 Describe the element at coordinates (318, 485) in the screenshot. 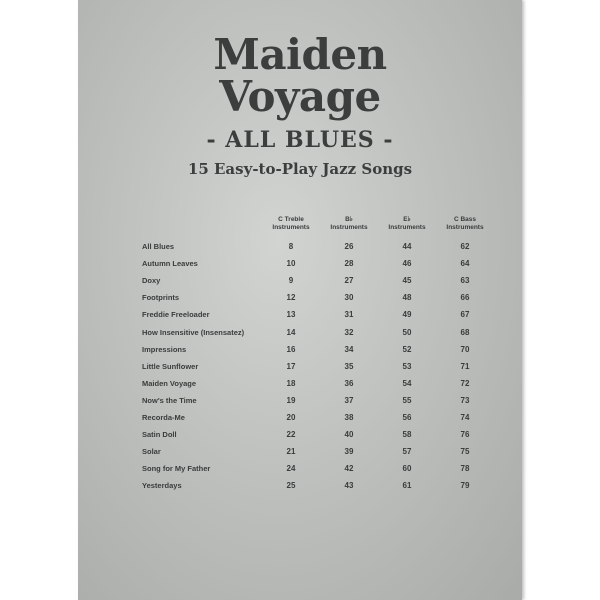

I see `table-row: Yesterdays 25 43 61 79` at that location.